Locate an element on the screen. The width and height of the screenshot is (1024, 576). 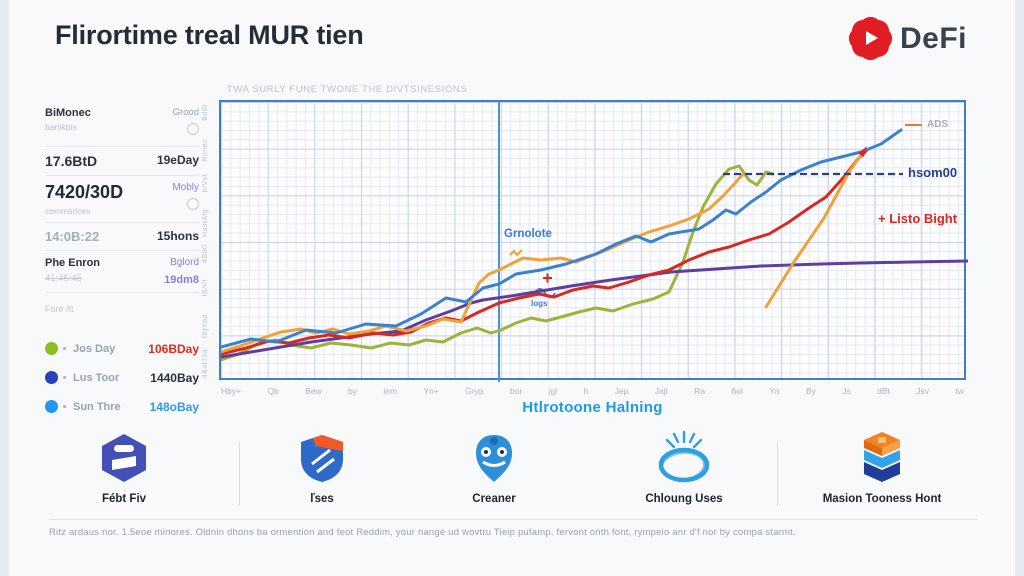
stat-row: Phe Enron 41:45:45 Bglord 19dm8 is located at coordinates (122, 272).